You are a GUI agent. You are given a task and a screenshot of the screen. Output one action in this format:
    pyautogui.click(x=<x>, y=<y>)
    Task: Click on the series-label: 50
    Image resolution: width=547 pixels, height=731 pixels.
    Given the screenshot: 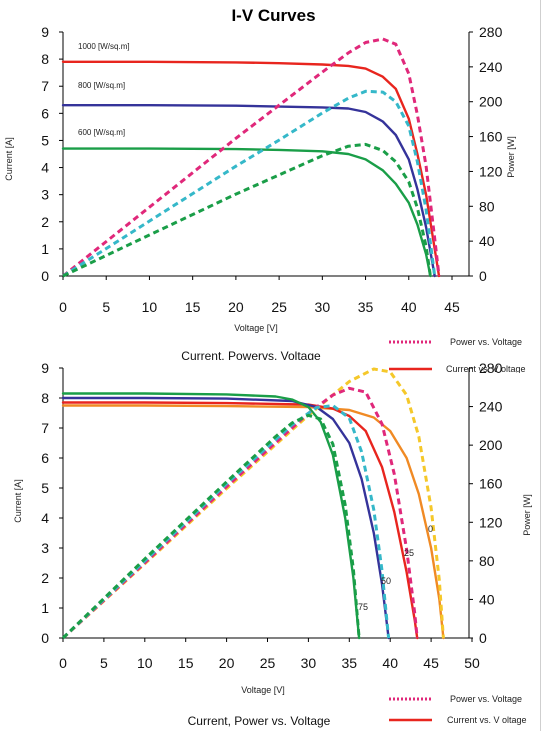 What is the action you would take?
    pyautogui.click(x=386, y=581)
    